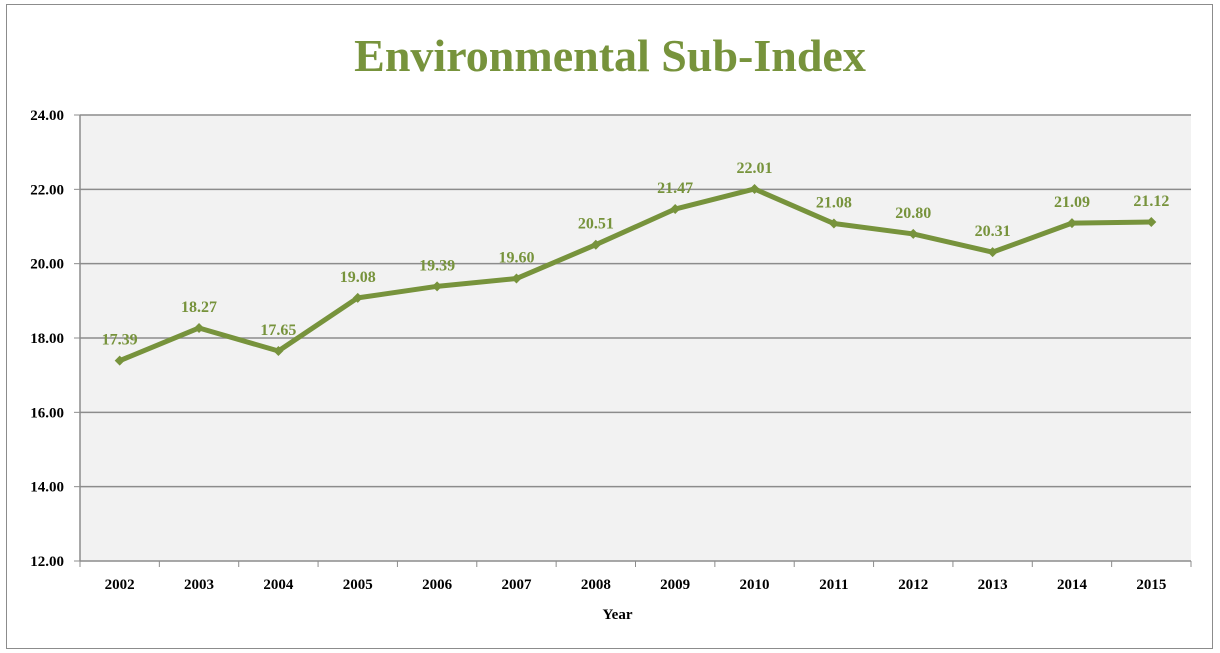 The height and width of the screenshot is (653, 1220). Describe the element at coordinates (675, 585) in the screenshot. I see `x-tick-label: 2009` at that location.